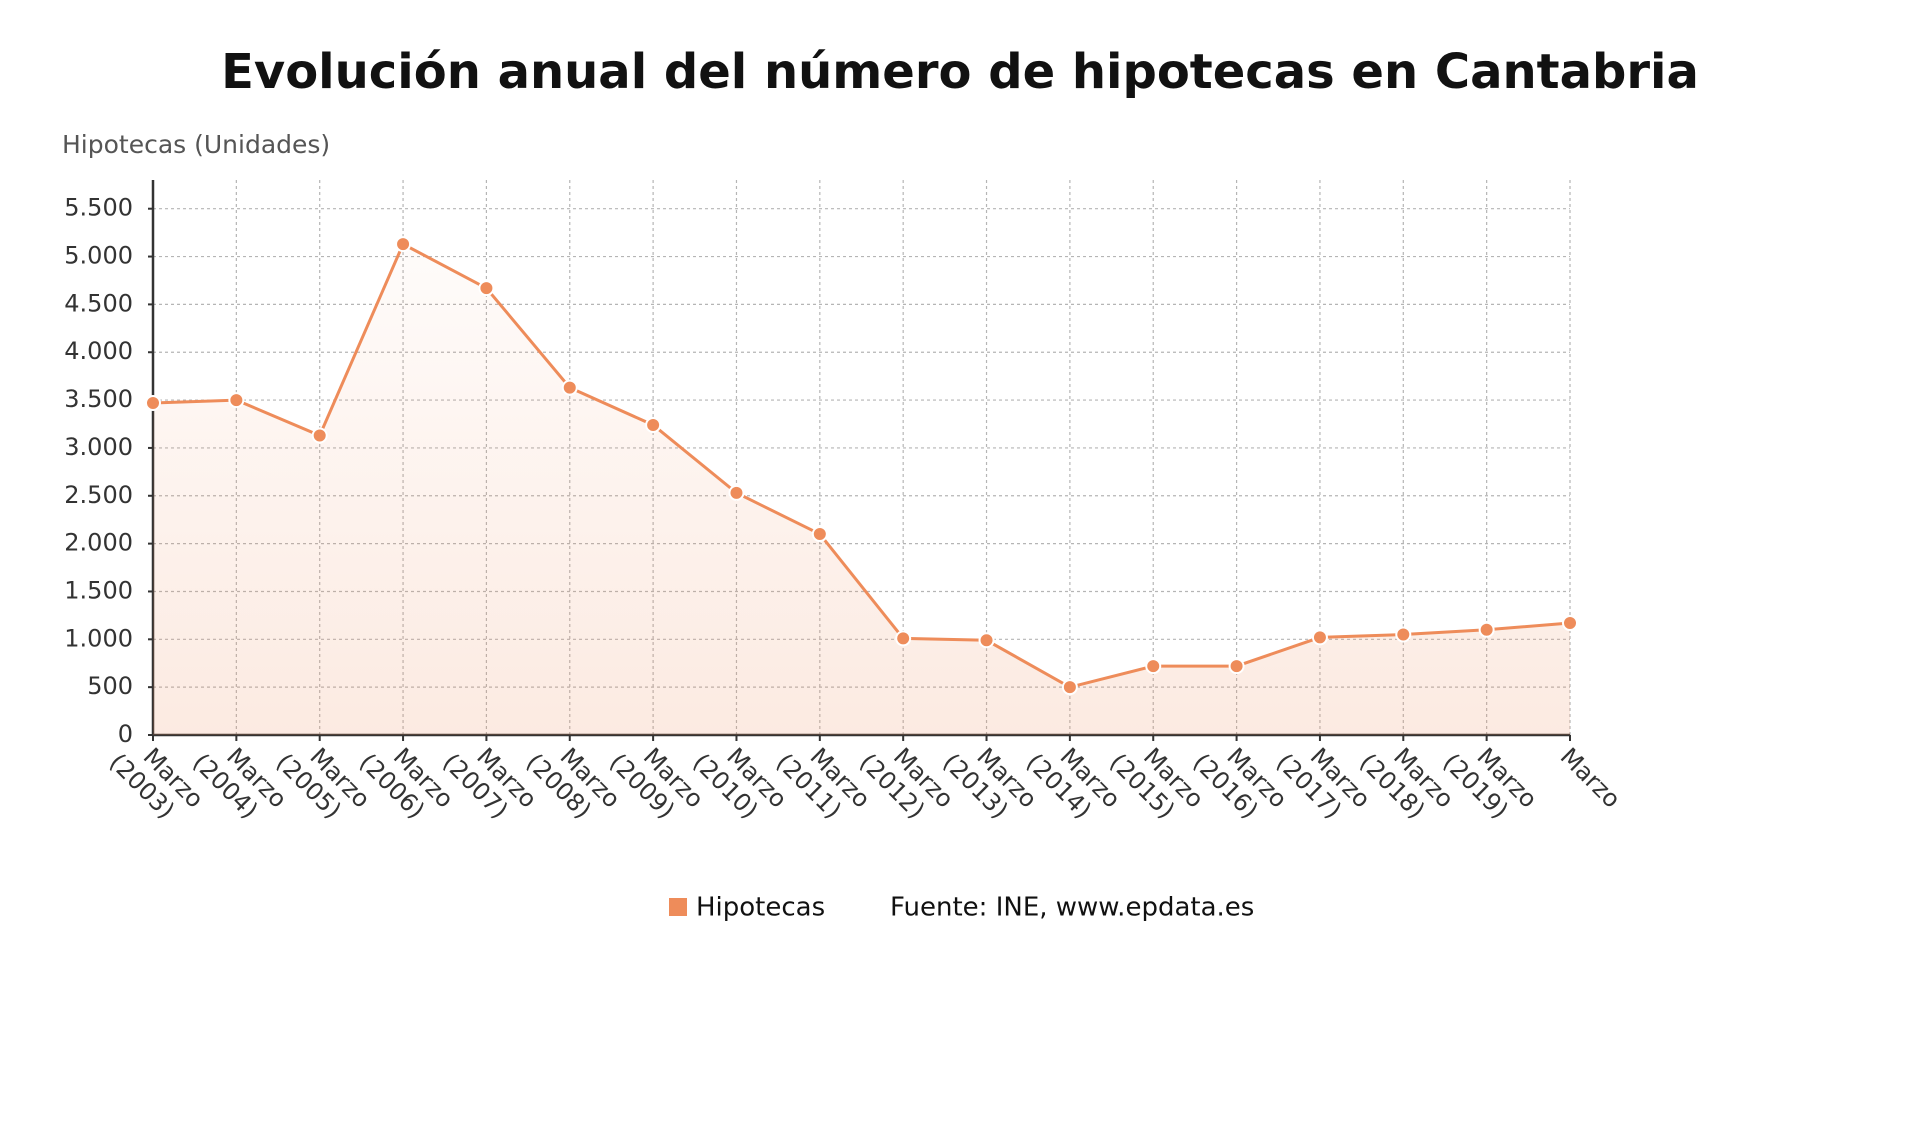  Describe the element at coordinates (823, 780) in the screenshot. I see `x-tick-label: Marzo(2011)` at that location.